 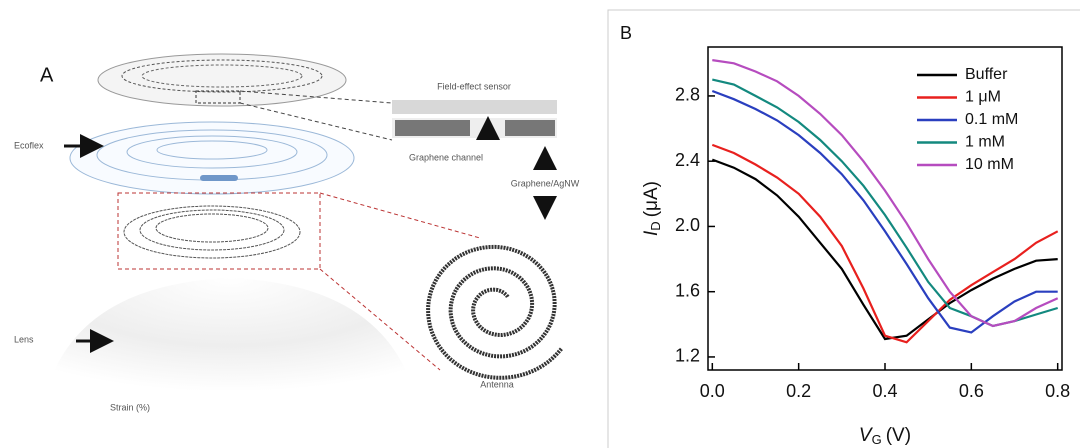 What do you see at coordinates (545, 183) in the screenshot?
I see `electrode-label: Graphene/AgNW` at bounding box center [545, 183].